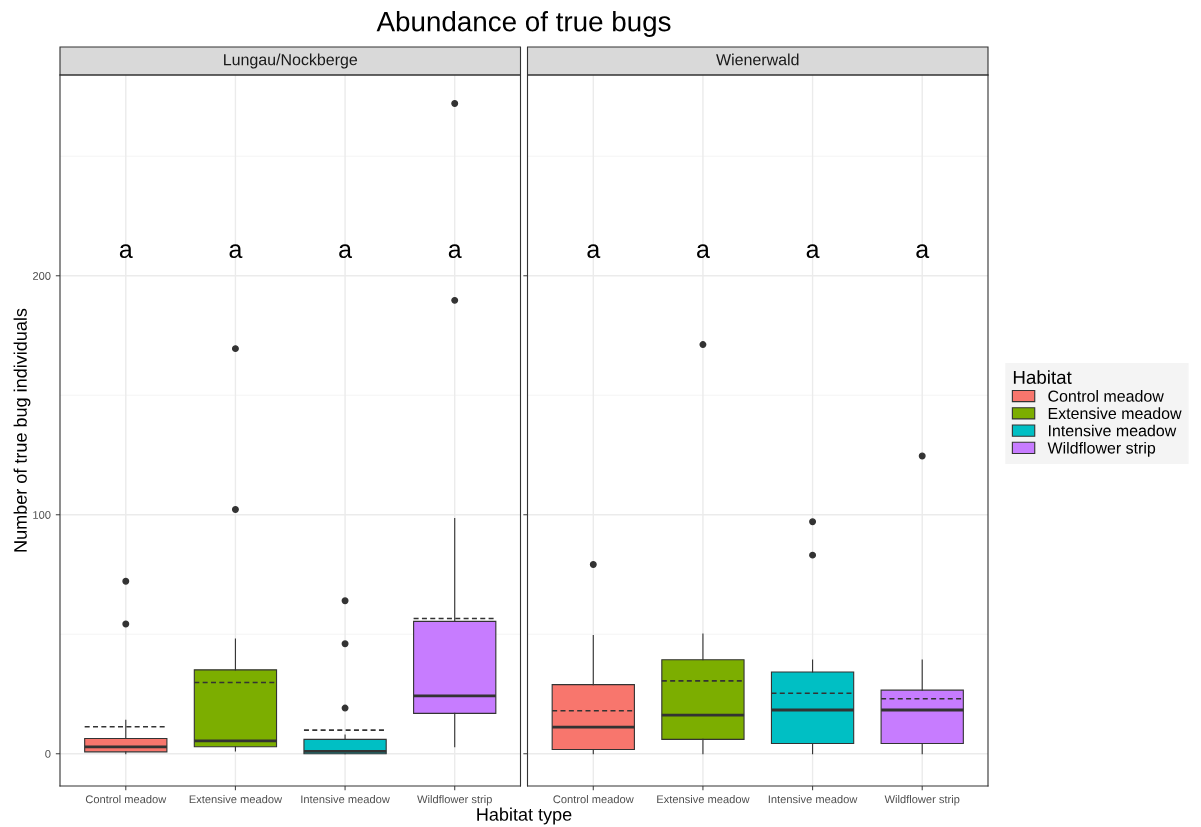 This screenshot has height=827, width=1201. Describe the element at coordinates (1112, 430) in the screenshot. I see `legend-label: Intensive meadow` at that location.